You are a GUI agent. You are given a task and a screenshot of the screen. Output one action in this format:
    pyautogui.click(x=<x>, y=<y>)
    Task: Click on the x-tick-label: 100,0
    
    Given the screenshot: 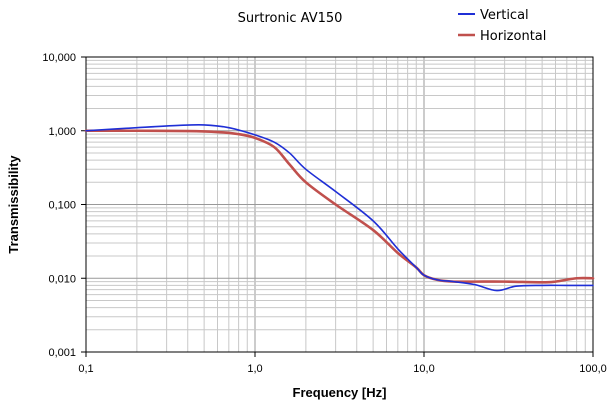 What is the action you would take?
    pyautogui.click(x=593, y=369)
    